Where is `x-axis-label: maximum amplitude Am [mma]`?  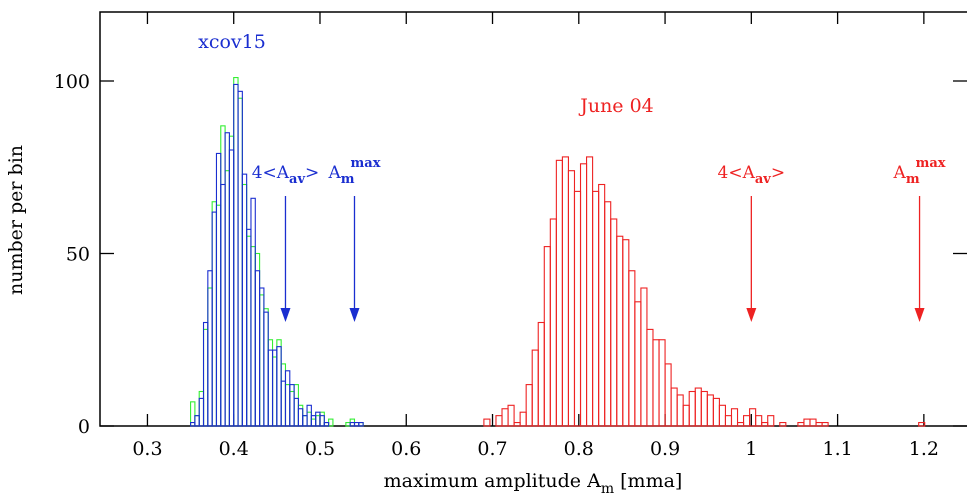 x-axis-label: maximum amplitude Am [mma] is located at coordinates (533, 482).